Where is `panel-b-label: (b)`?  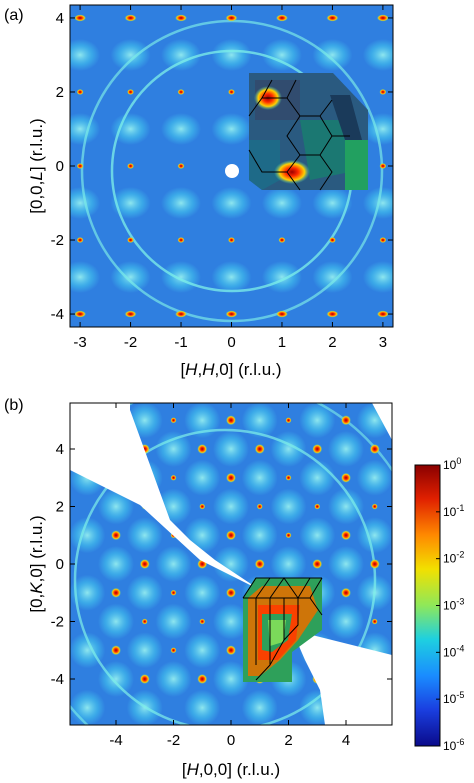
panel-b-label: (b) is located at coordinates (14, 405).